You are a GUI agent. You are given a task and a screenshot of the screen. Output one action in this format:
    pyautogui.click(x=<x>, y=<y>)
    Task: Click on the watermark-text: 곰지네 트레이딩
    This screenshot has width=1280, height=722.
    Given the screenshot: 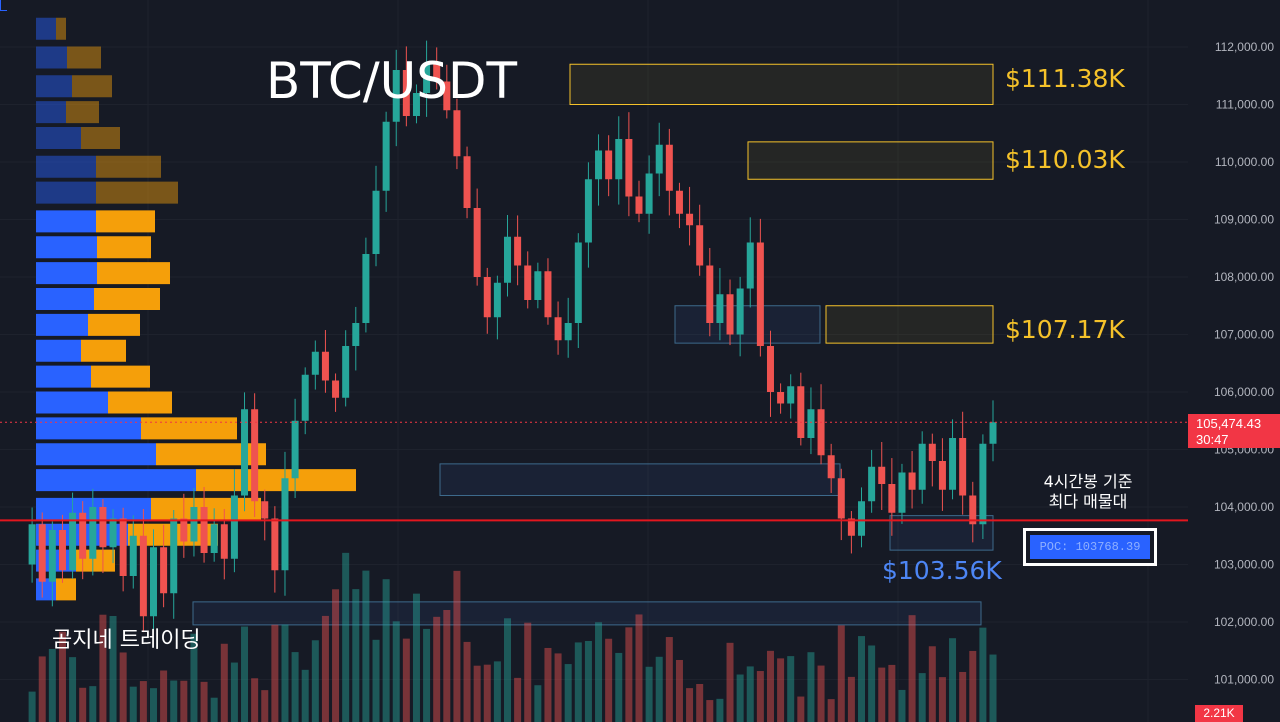 What is the action you would take?
    pyautogui.click(x=126, y=640)
    